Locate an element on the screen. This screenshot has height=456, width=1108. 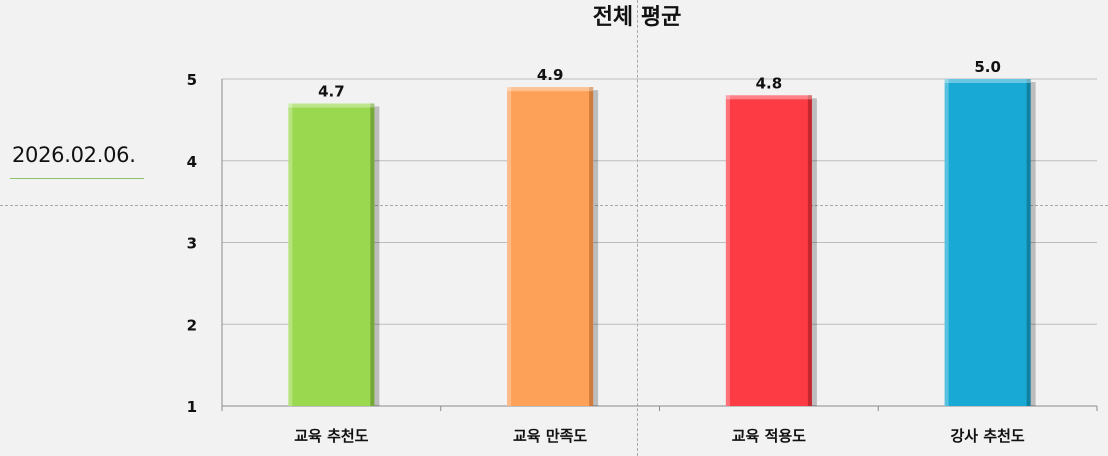
x-category-label: 교육 적용도 is located at coordinates (769, 436).